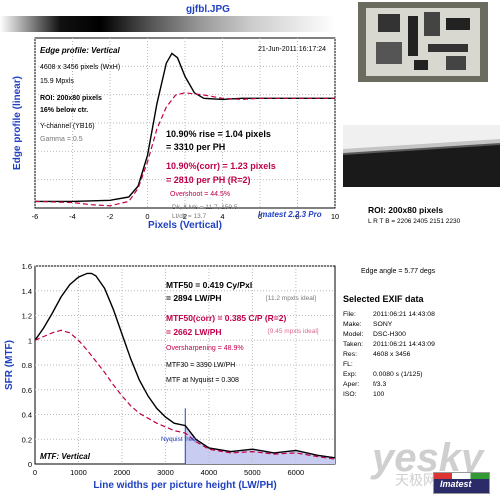 This screenshot has width=500, height=500. I want to click on edge-overshoot: Overshoot = 44.5%, so click(200, 194).